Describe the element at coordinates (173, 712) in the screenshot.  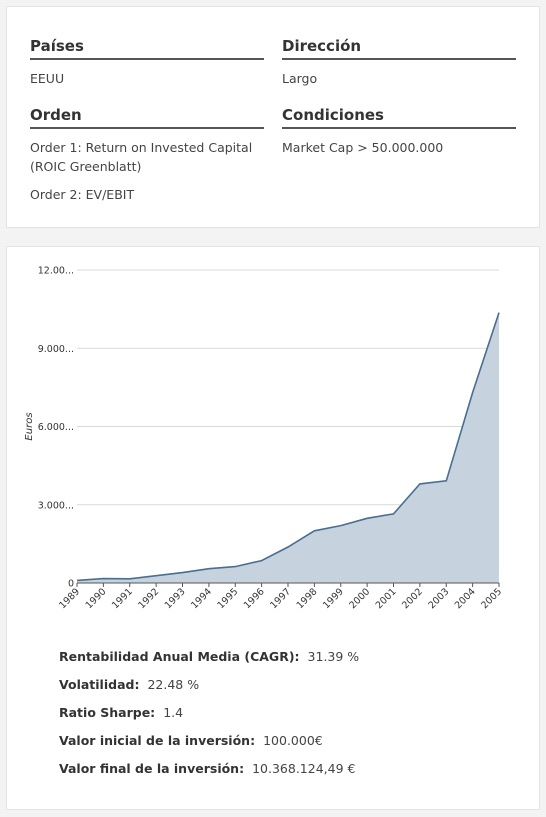
I see `stat-sharpe-value: 1.4` at that location.